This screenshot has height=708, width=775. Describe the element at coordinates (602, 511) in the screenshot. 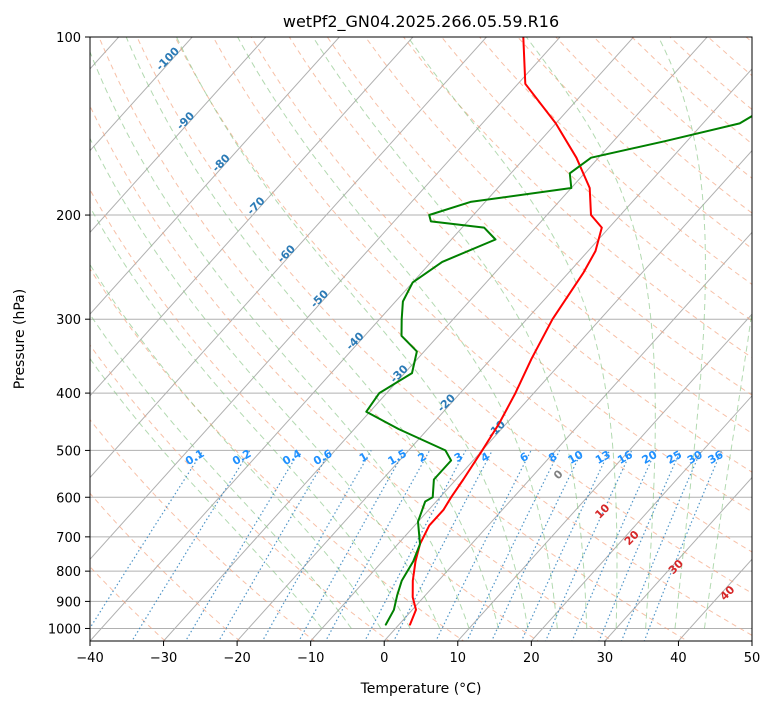

I see `moist-adiabat-label: 10` at that location.